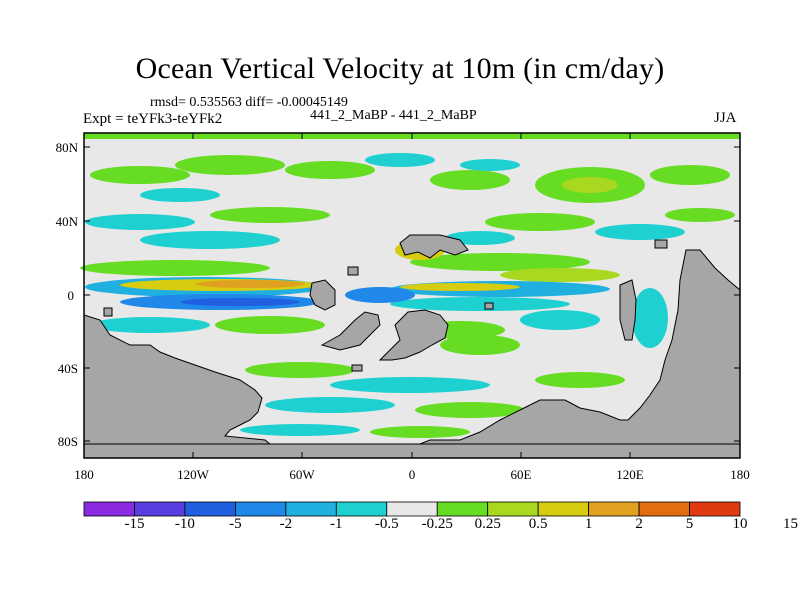  I want to click on lat-tick-label: 40S, so click(67, 368).